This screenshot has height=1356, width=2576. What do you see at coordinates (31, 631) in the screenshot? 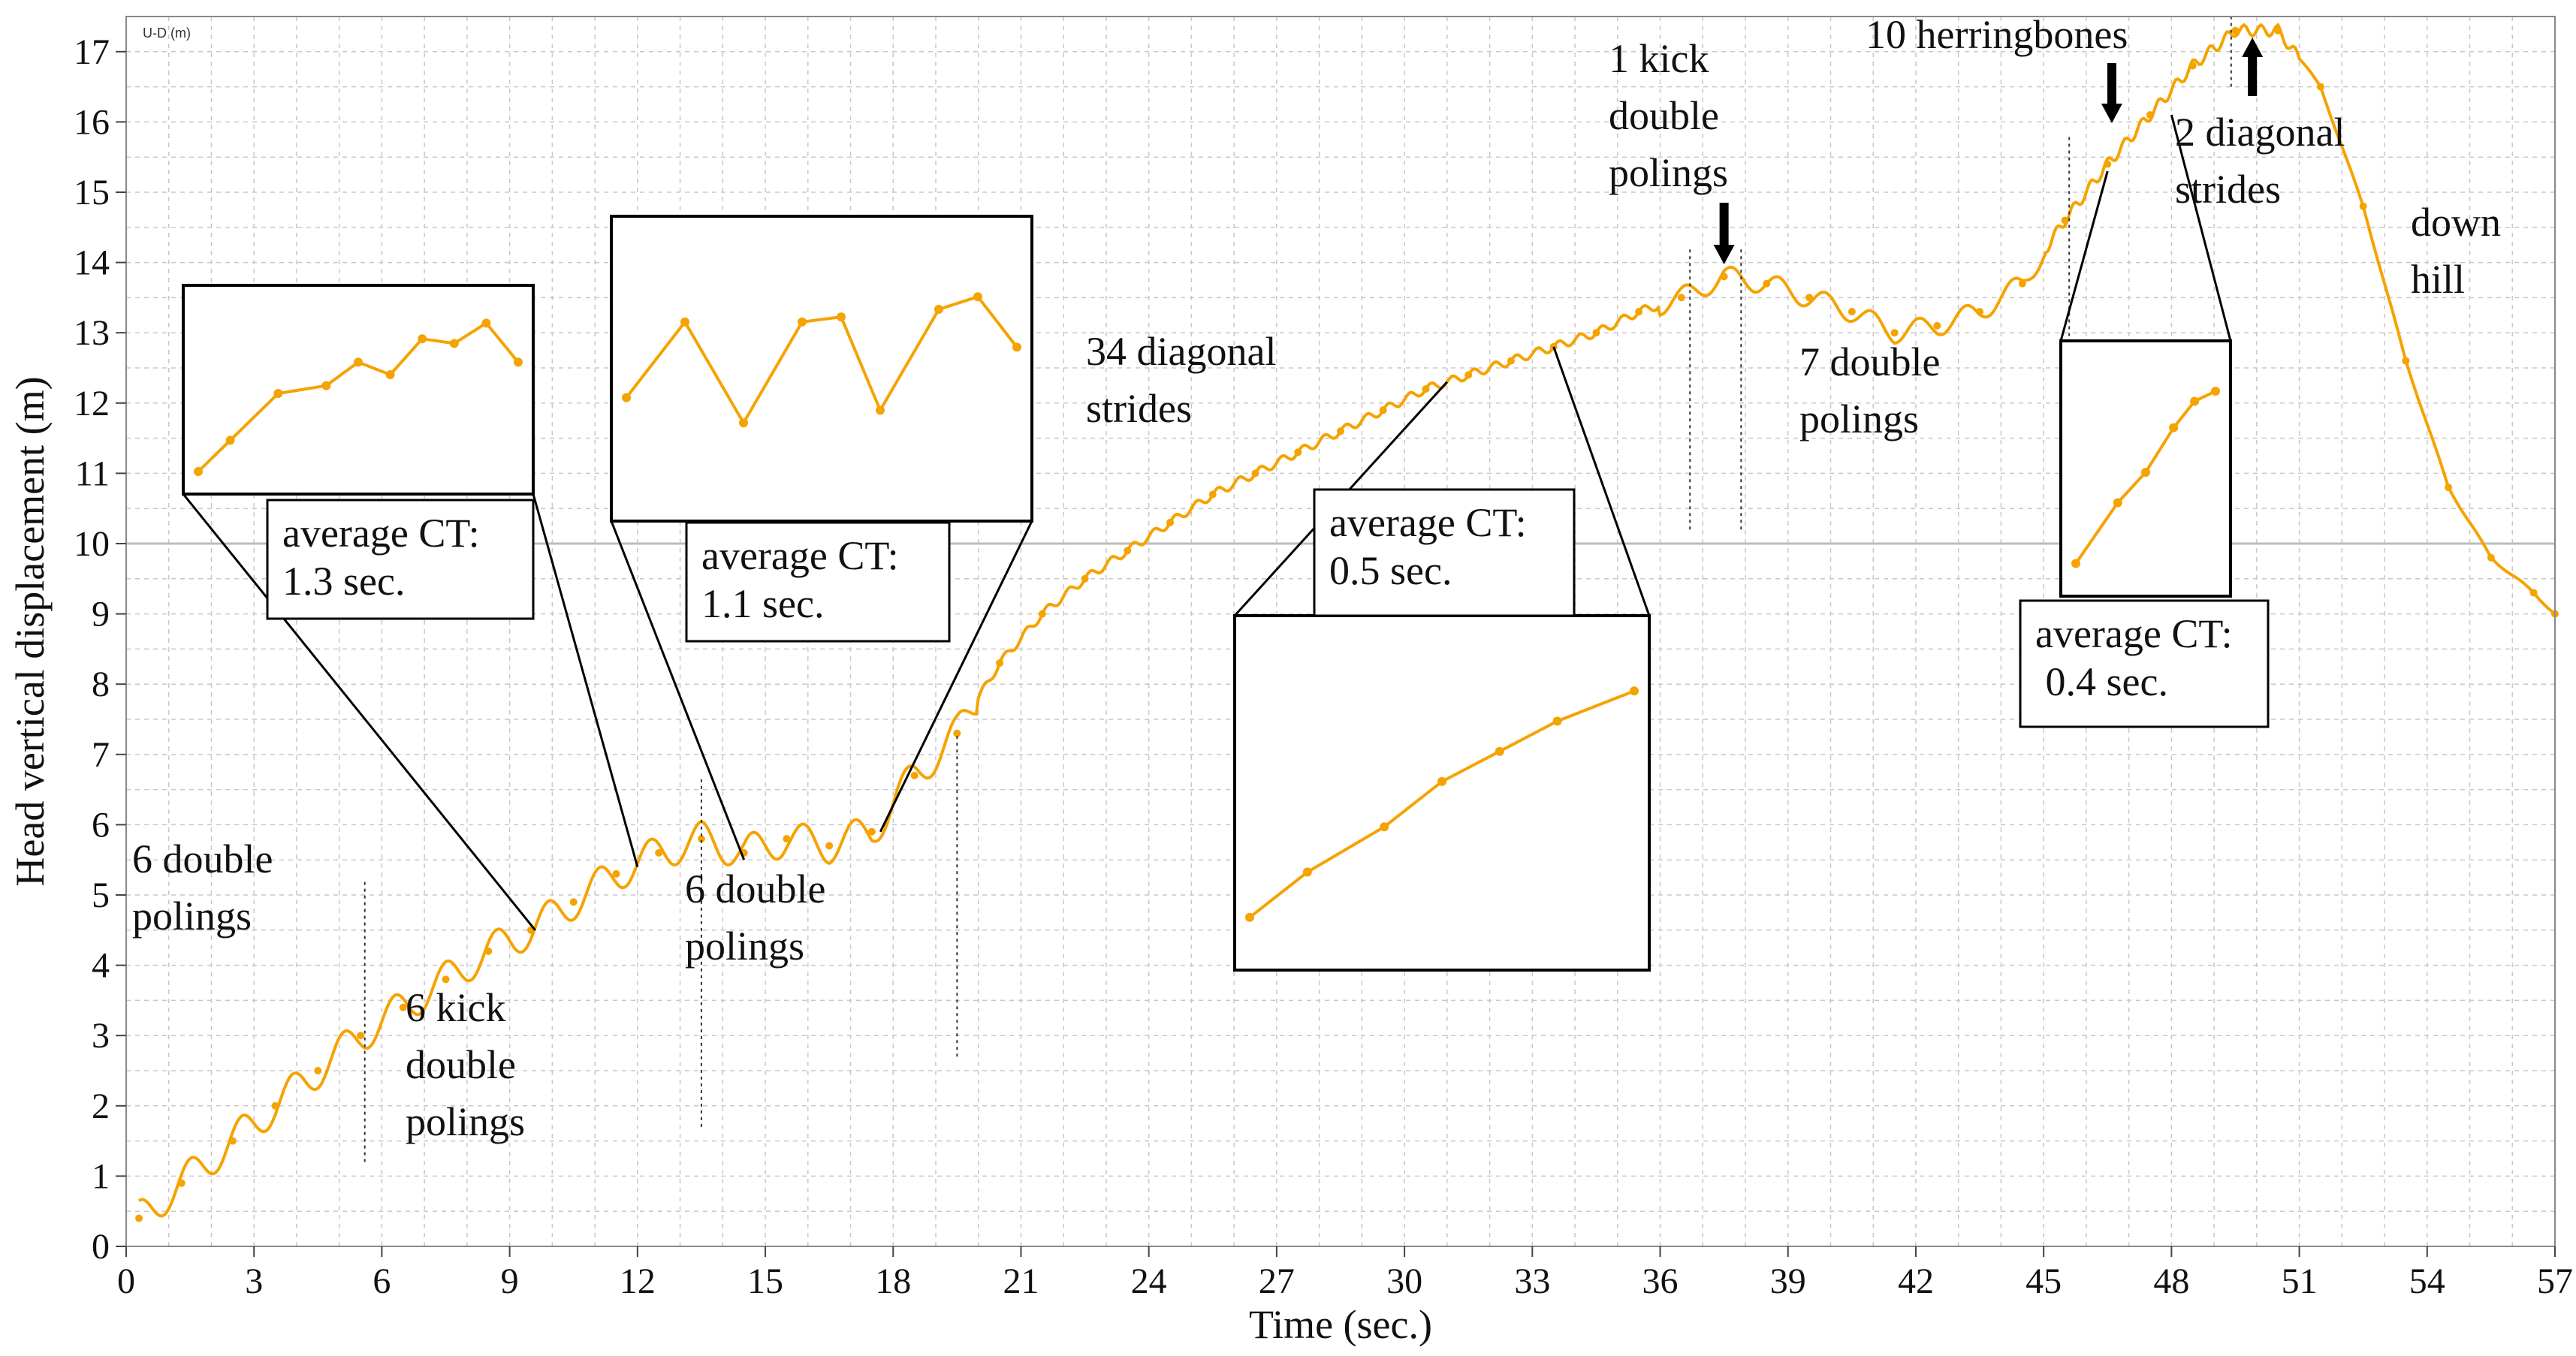
I see `y-axis-title: Head vertical displacement (m)` at bounding box center [31, 631].